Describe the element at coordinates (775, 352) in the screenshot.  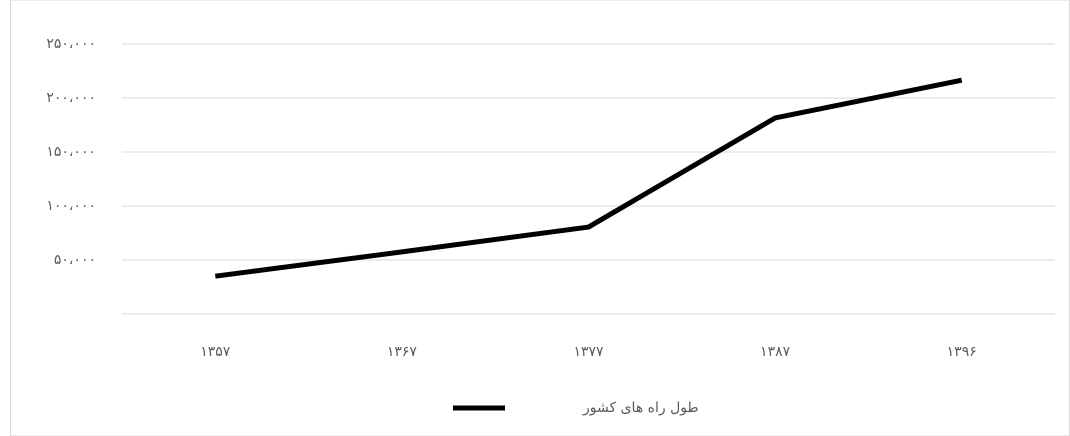
I see `x-tick-label: ۱۳۸۷` at that location.